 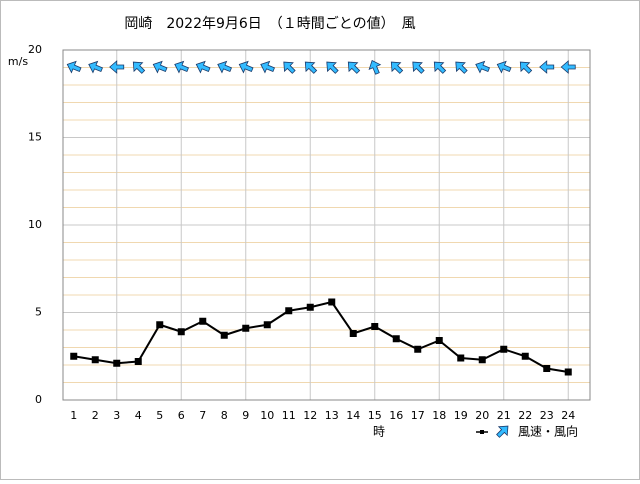 What do you see at coordinates (310, 415) in the screenshot?
I see `x-tick-label: 12` at bounding box center [310, 415].